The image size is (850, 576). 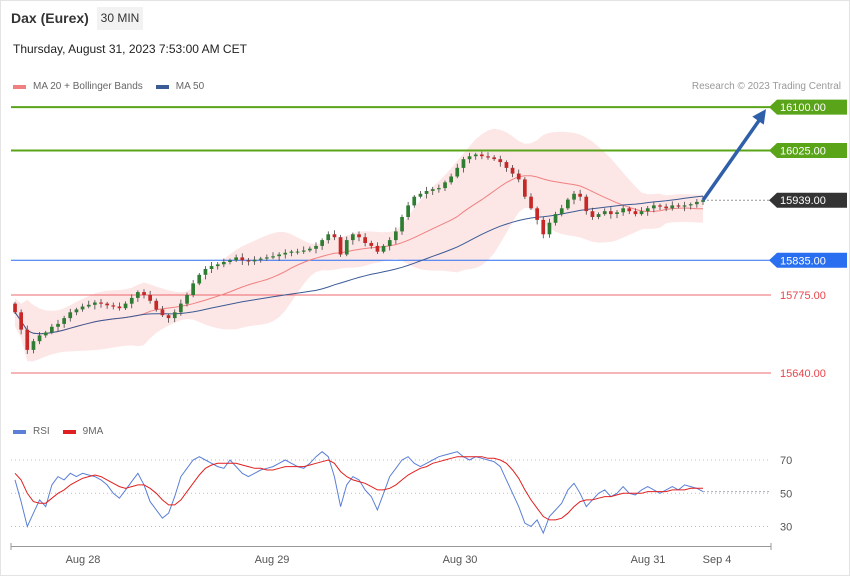 I want to click on x-tick-label: Aug 31, so click(x=648, y=560).